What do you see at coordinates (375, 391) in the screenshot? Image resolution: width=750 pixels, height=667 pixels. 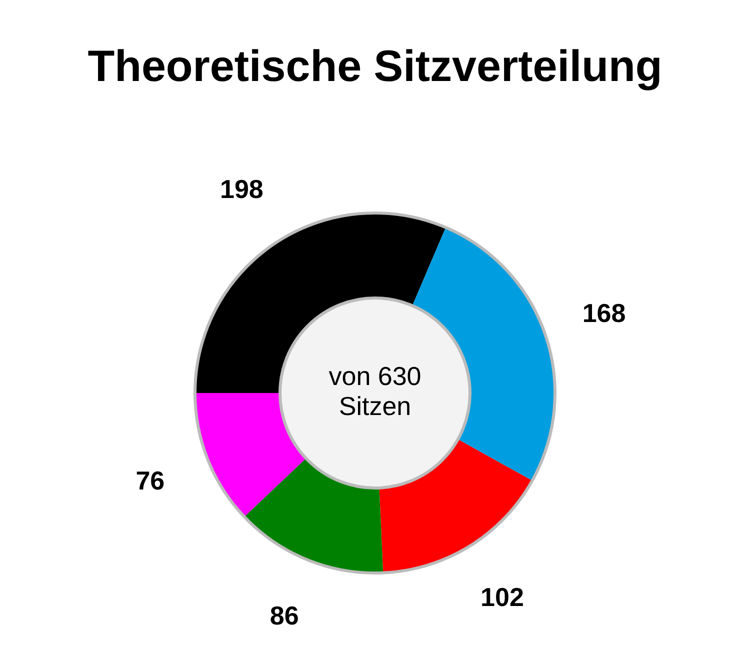 I see `text: von 630 Sitzen` at bounding box center [375, 391].